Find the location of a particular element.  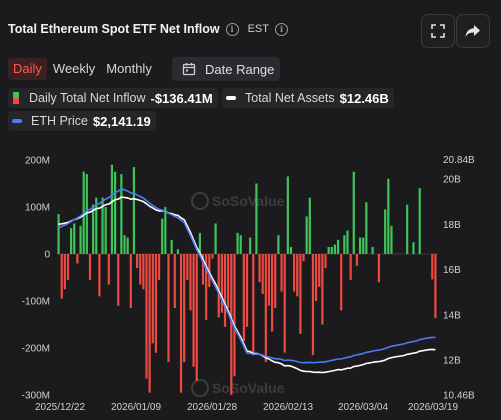

info-icon: i is located at coordinates (232, 29).